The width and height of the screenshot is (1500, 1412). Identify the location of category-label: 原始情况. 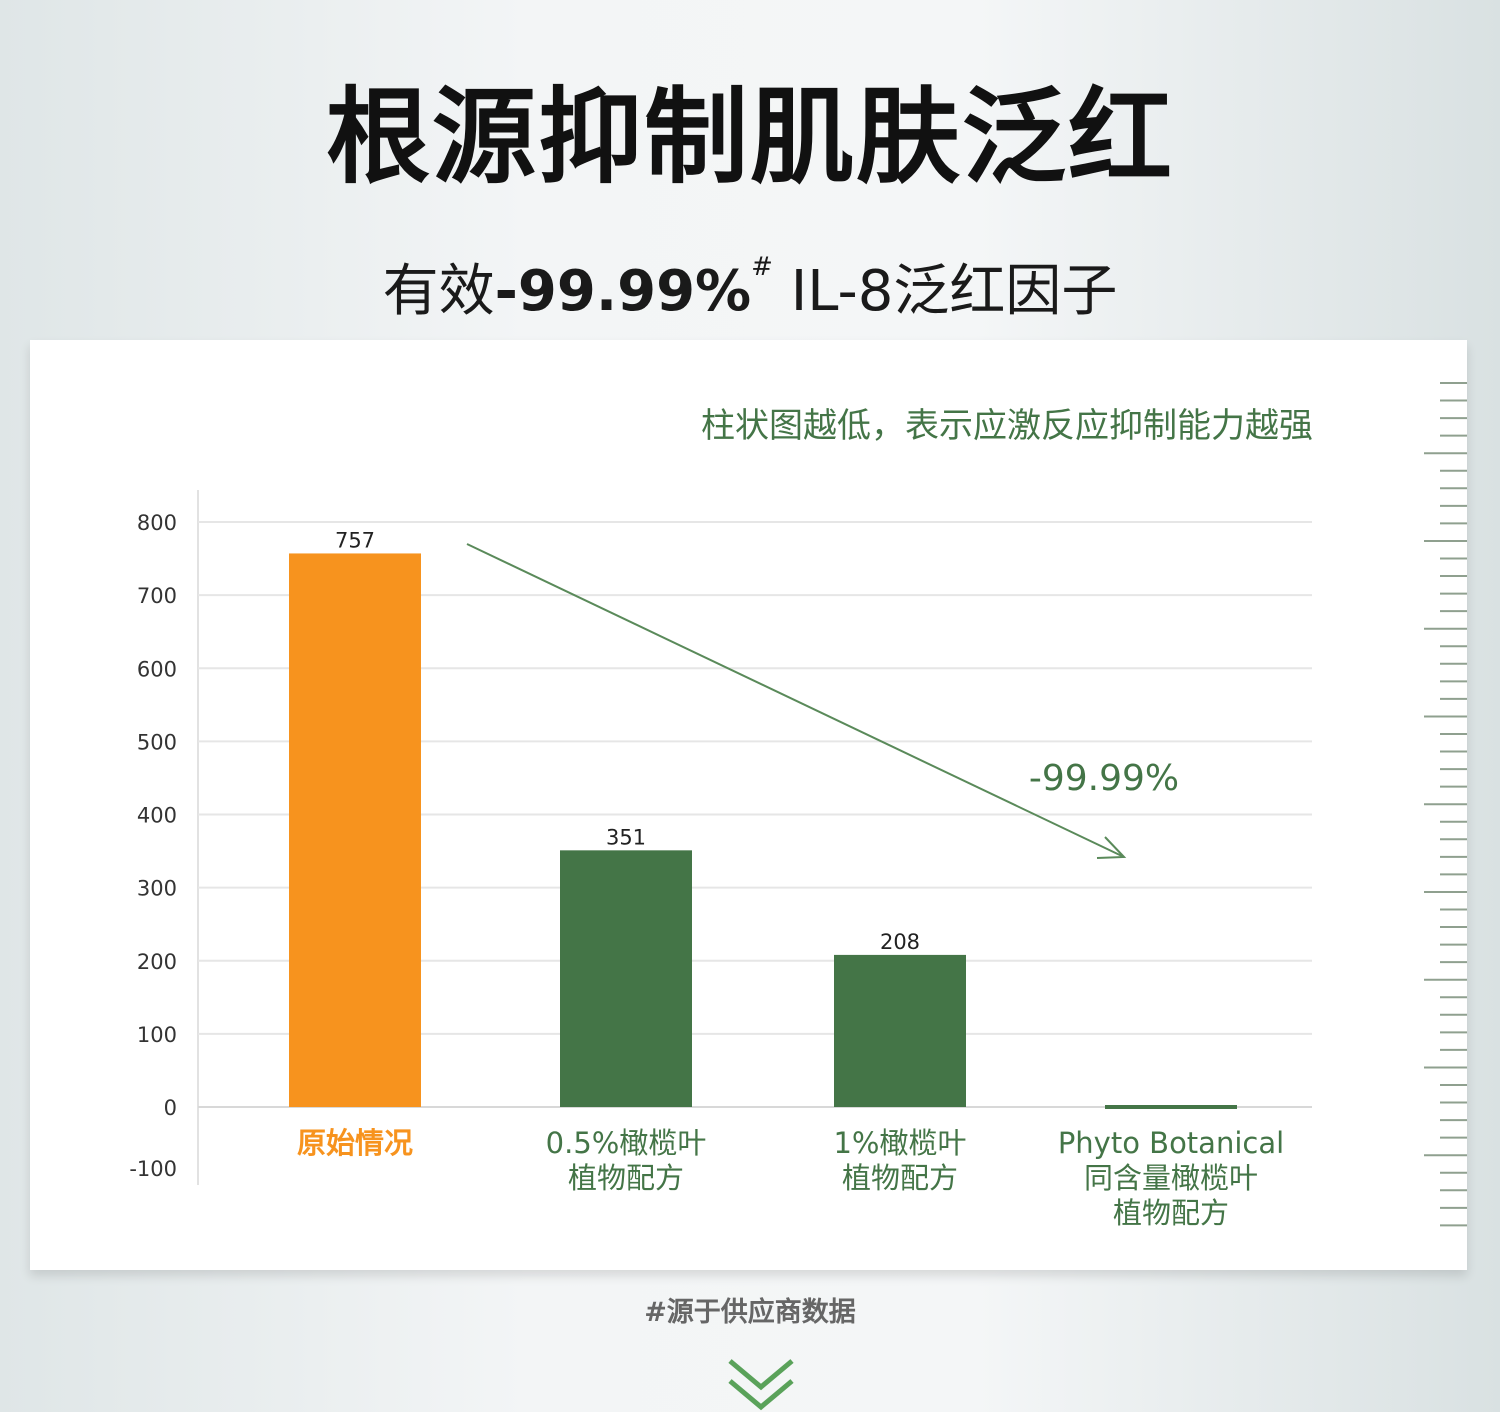
(355, 1143).